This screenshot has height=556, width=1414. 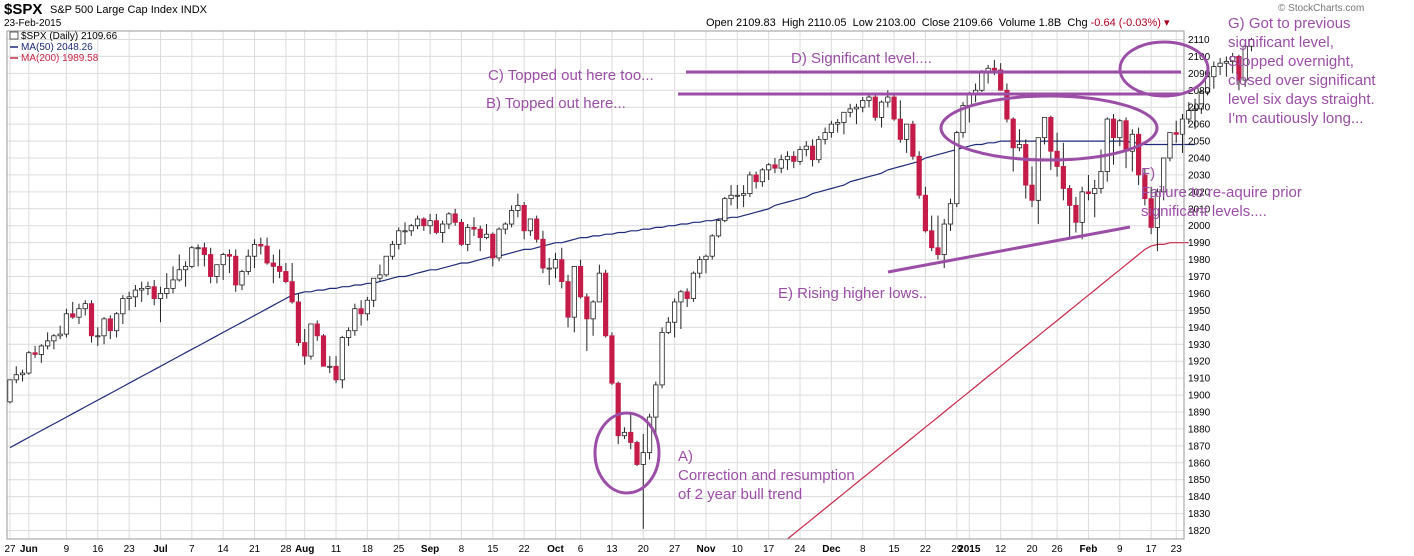 I want to click on x-tick-label: Sep, so click(x=430, y=549).